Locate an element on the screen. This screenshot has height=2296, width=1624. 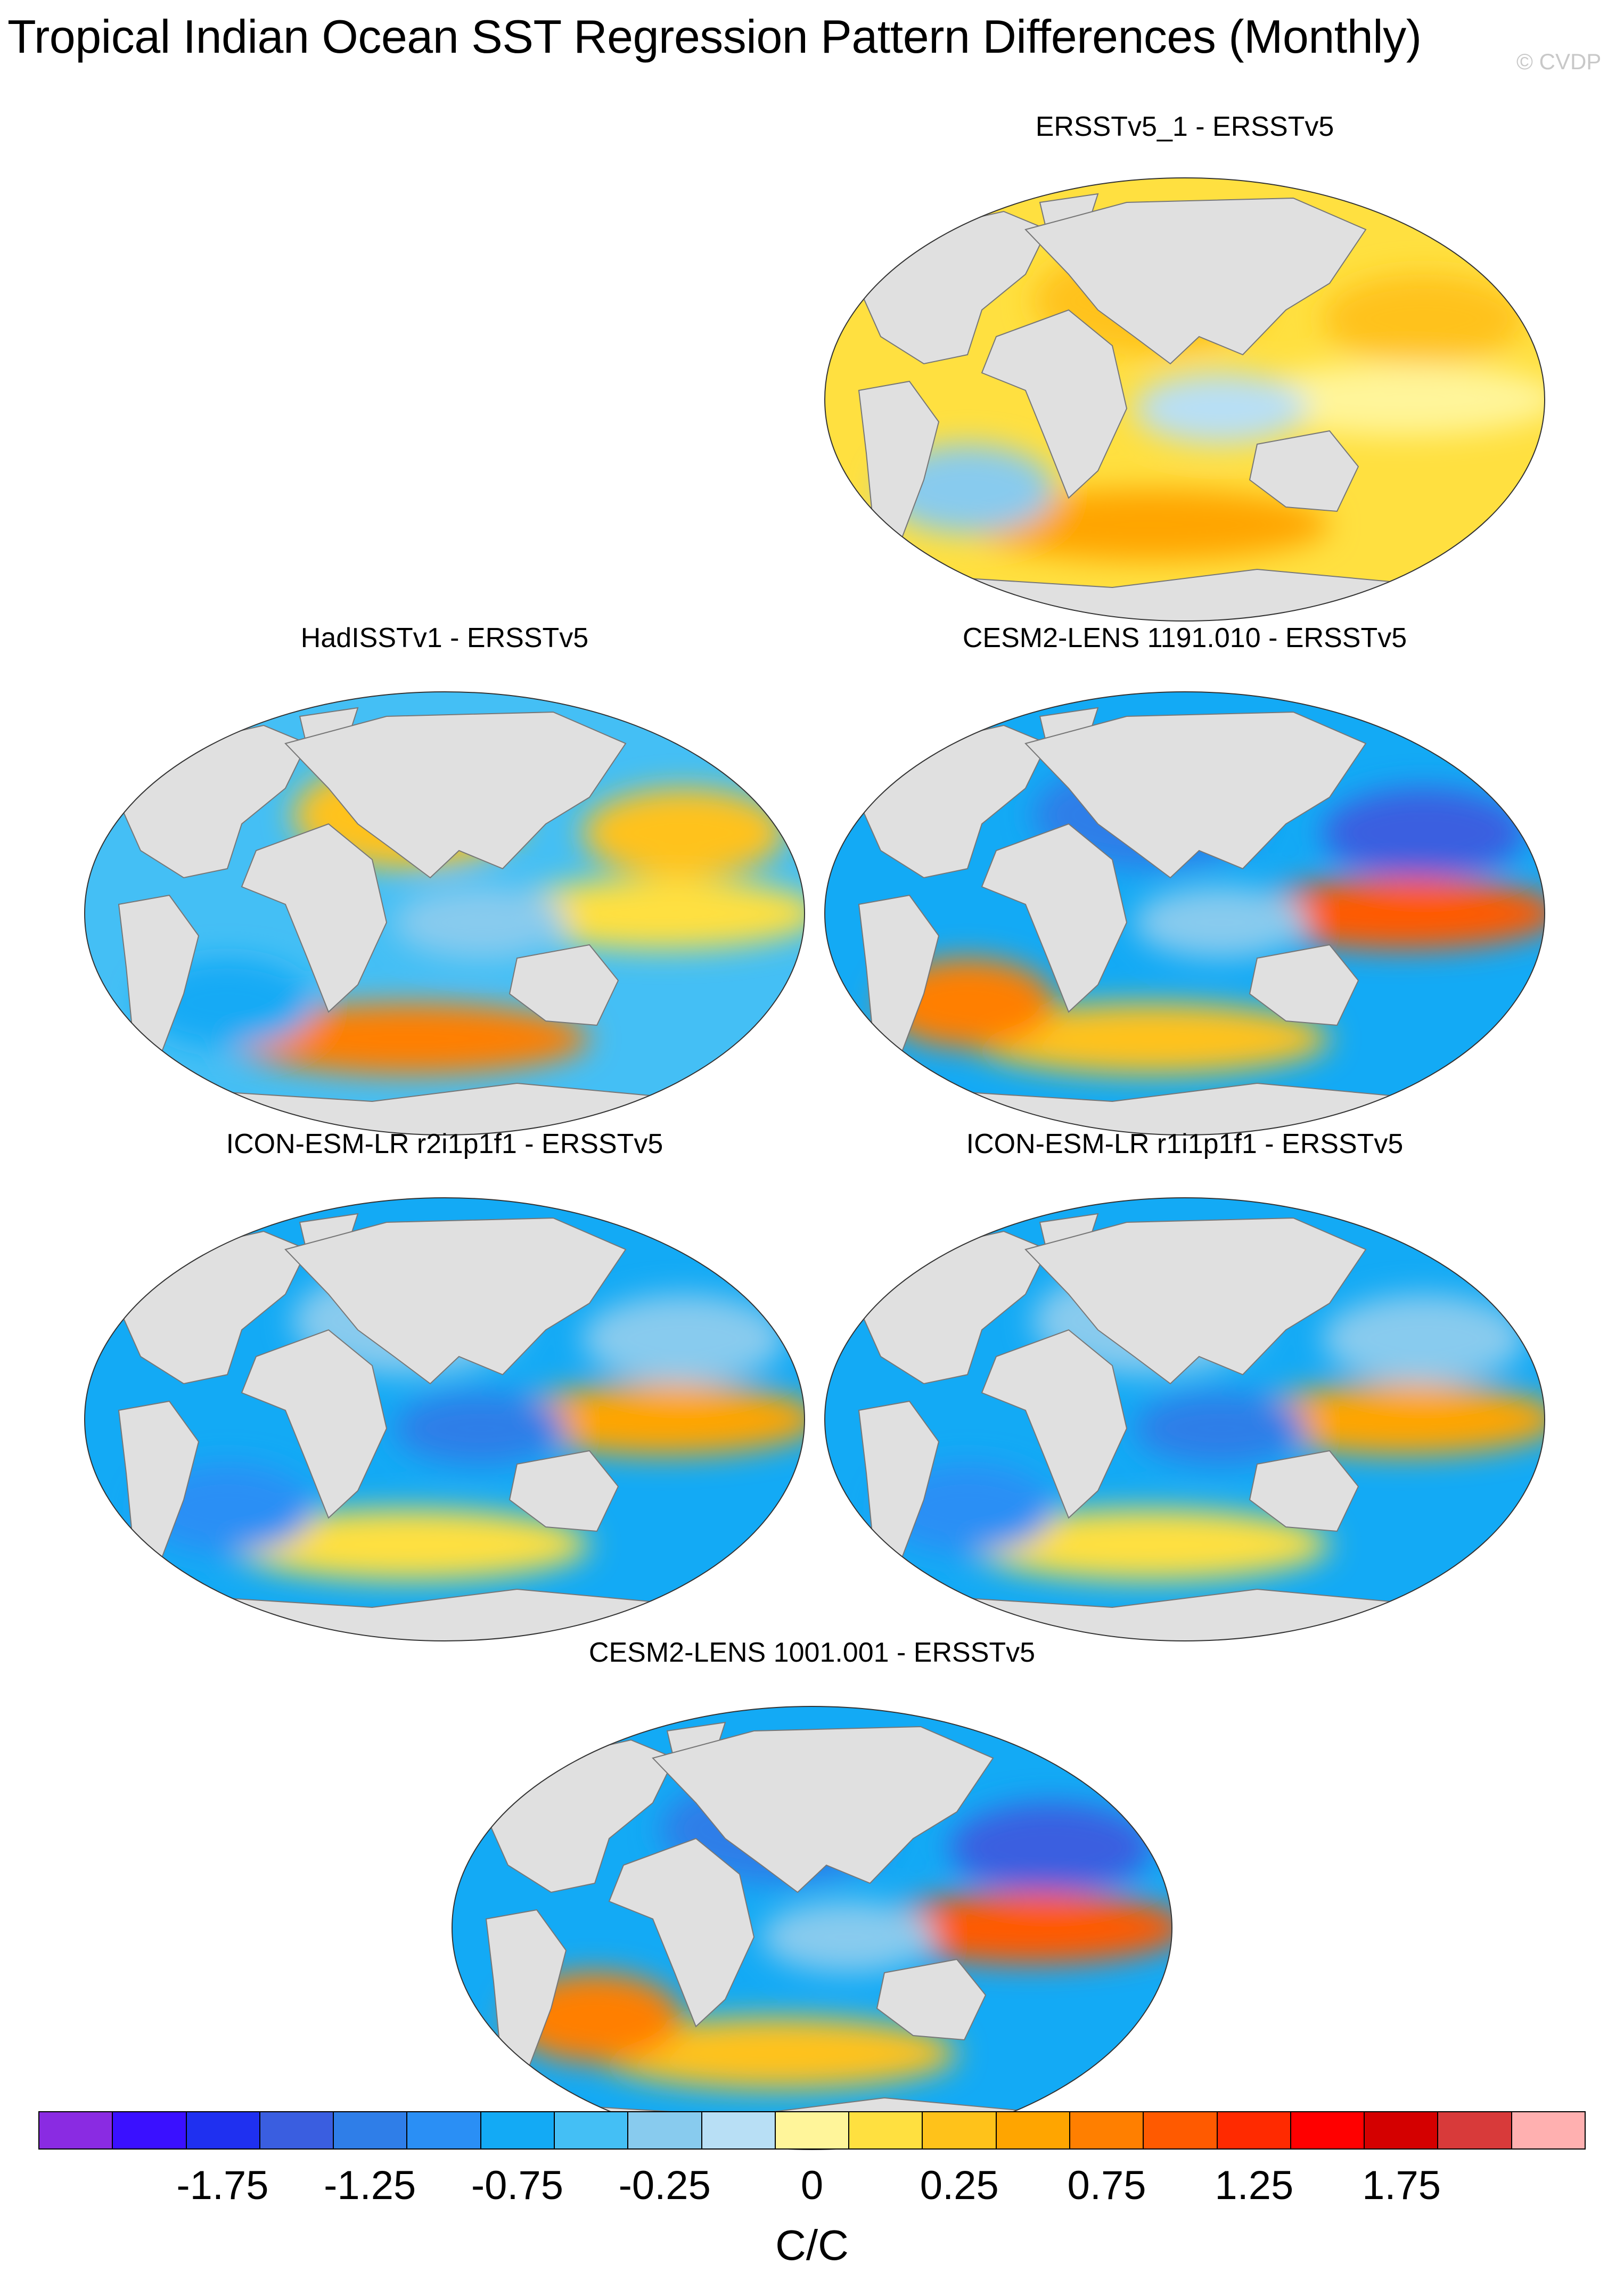
colorbar-tick-label: 1.75 is located at coordinates (1402, 2185).